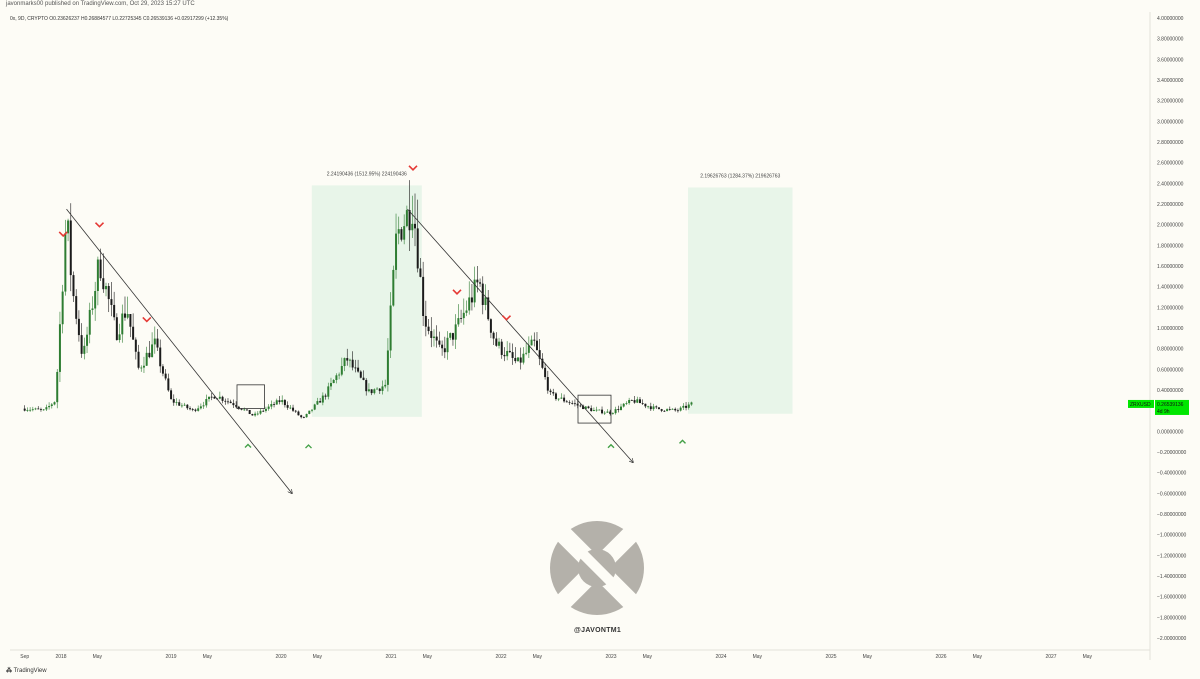 This screenshot has width=1200, height=679. Describe the element at coordinates (280, 657) in the screenshot. I see `x-tick-label: 2020` at that location.